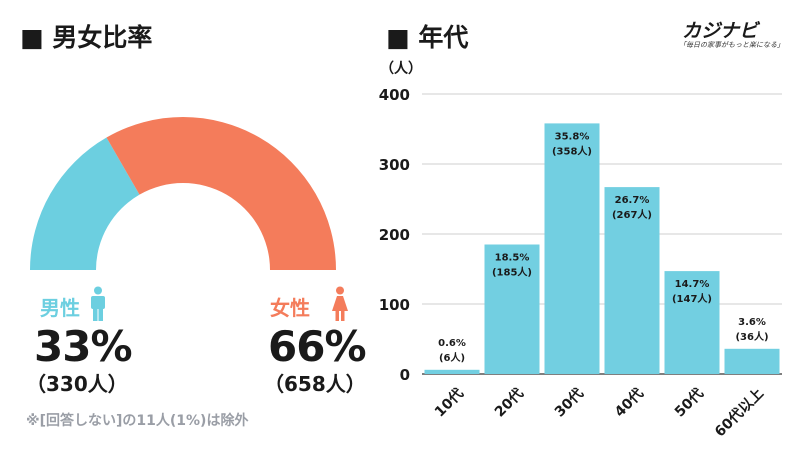 The image size is (800, 450). I want to click on gender-slice-female, so click(221, 193).